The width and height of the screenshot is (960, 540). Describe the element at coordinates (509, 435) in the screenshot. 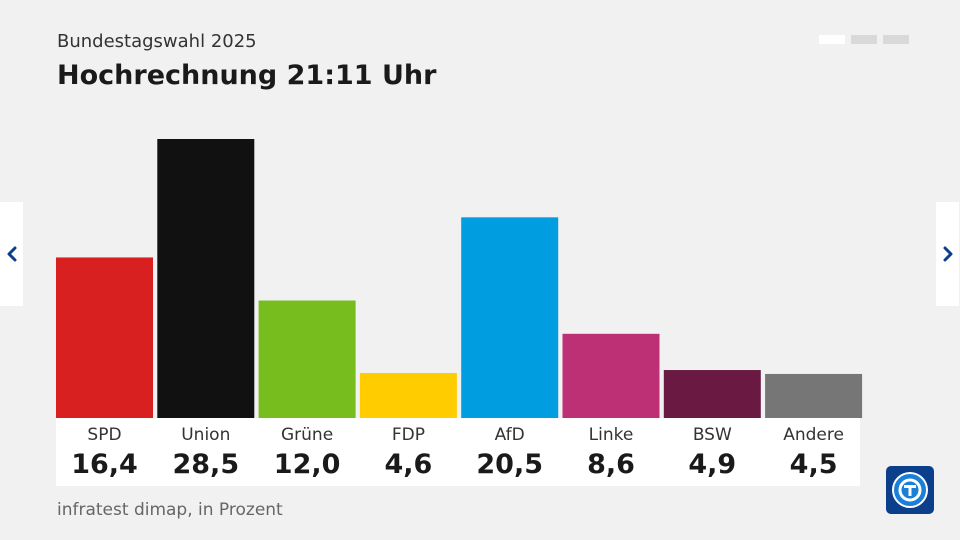

I see `category-label: AfD` at that location.